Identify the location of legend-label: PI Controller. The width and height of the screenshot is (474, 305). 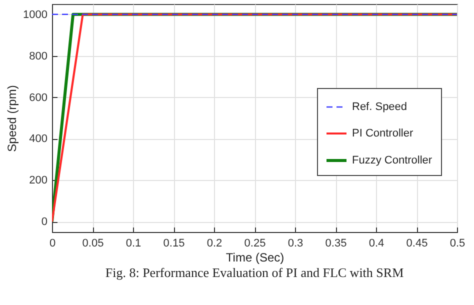
(383, 134).